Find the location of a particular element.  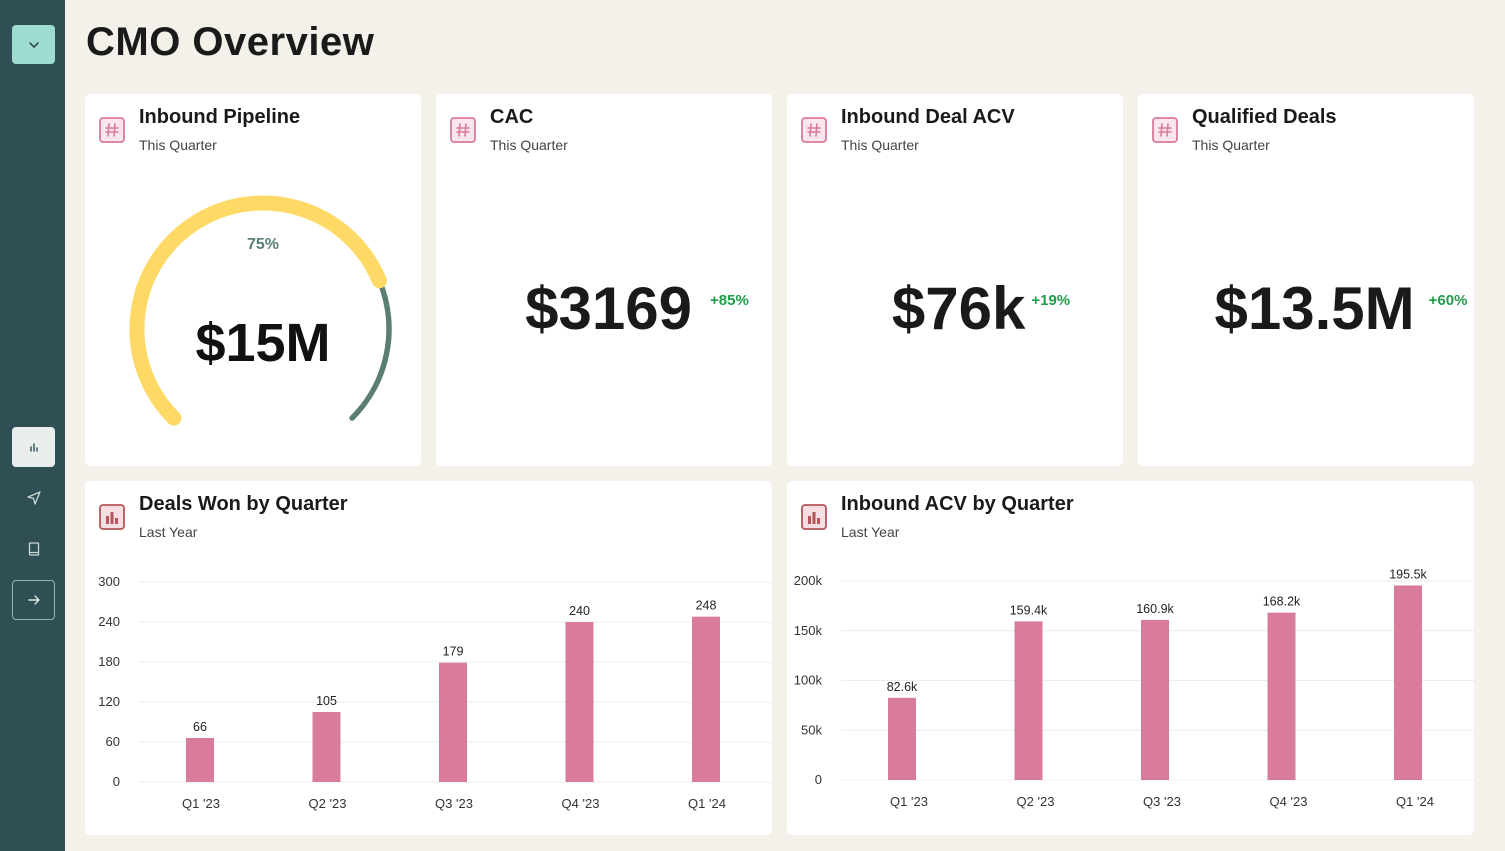

card-header: Inbound ACV by Quarter Last Year is located at coordinates (1130, 523).